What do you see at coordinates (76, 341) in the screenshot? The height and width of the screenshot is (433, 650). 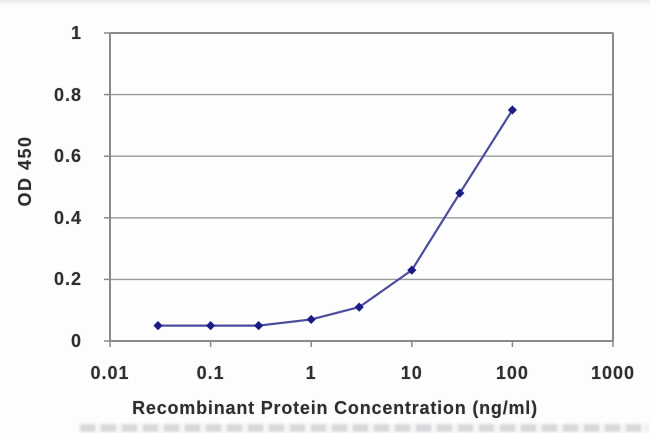 I see `y-tick-label: 0` at bounding box center [76, 341].